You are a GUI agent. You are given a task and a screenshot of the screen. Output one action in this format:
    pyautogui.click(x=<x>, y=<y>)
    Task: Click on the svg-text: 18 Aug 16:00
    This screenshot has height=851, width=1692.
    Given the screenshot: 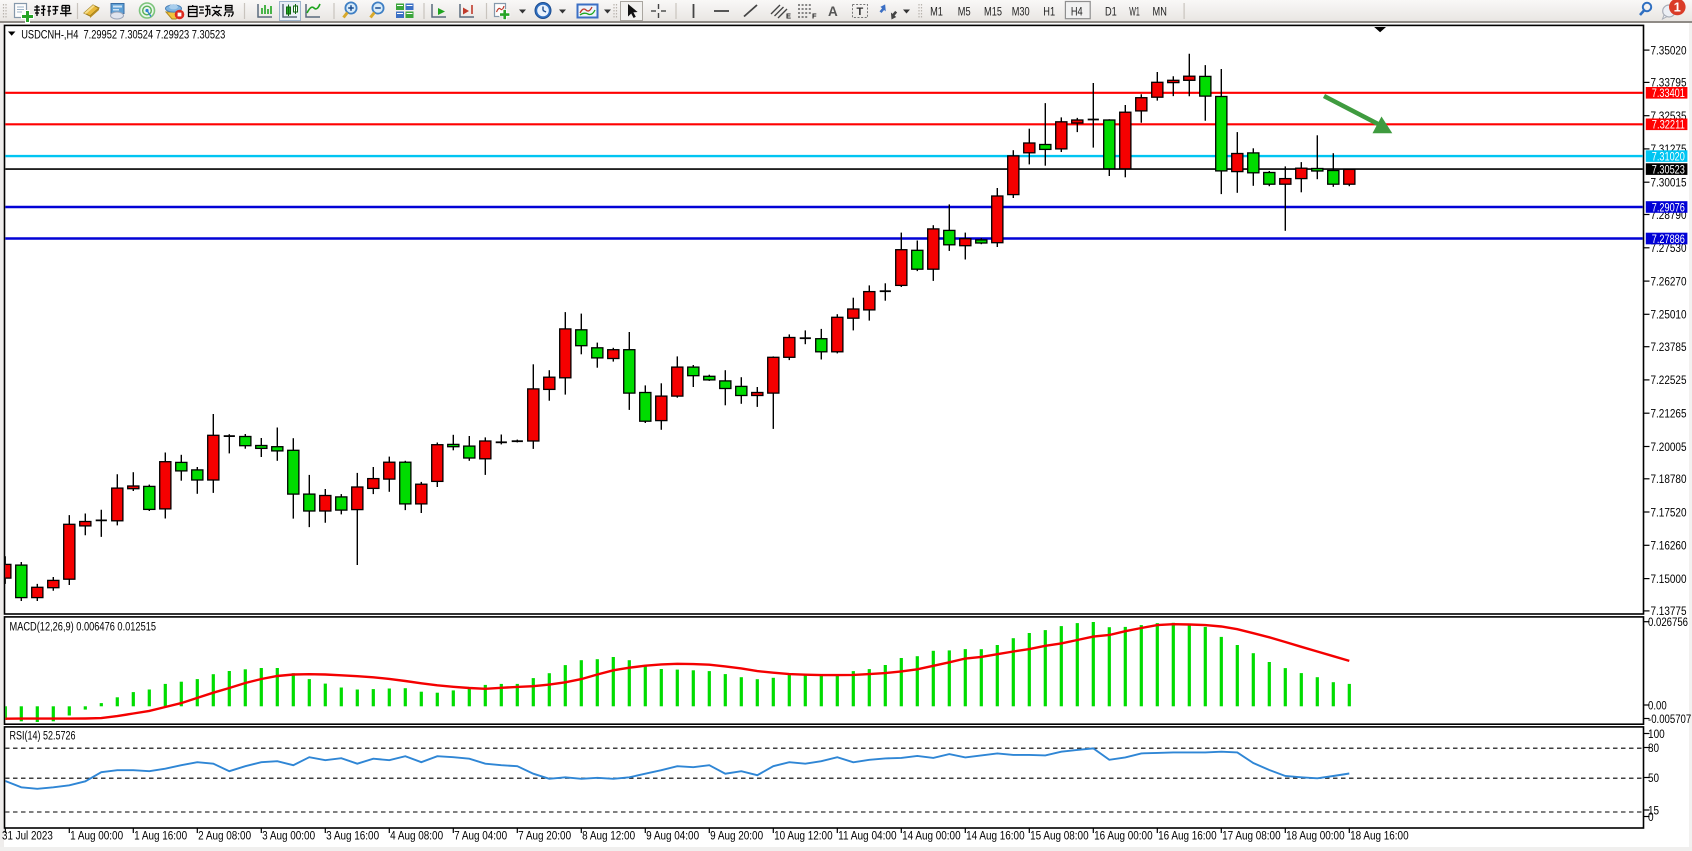 What is the action you would take?
    pyautogui.click(x=1379, y=835)
    